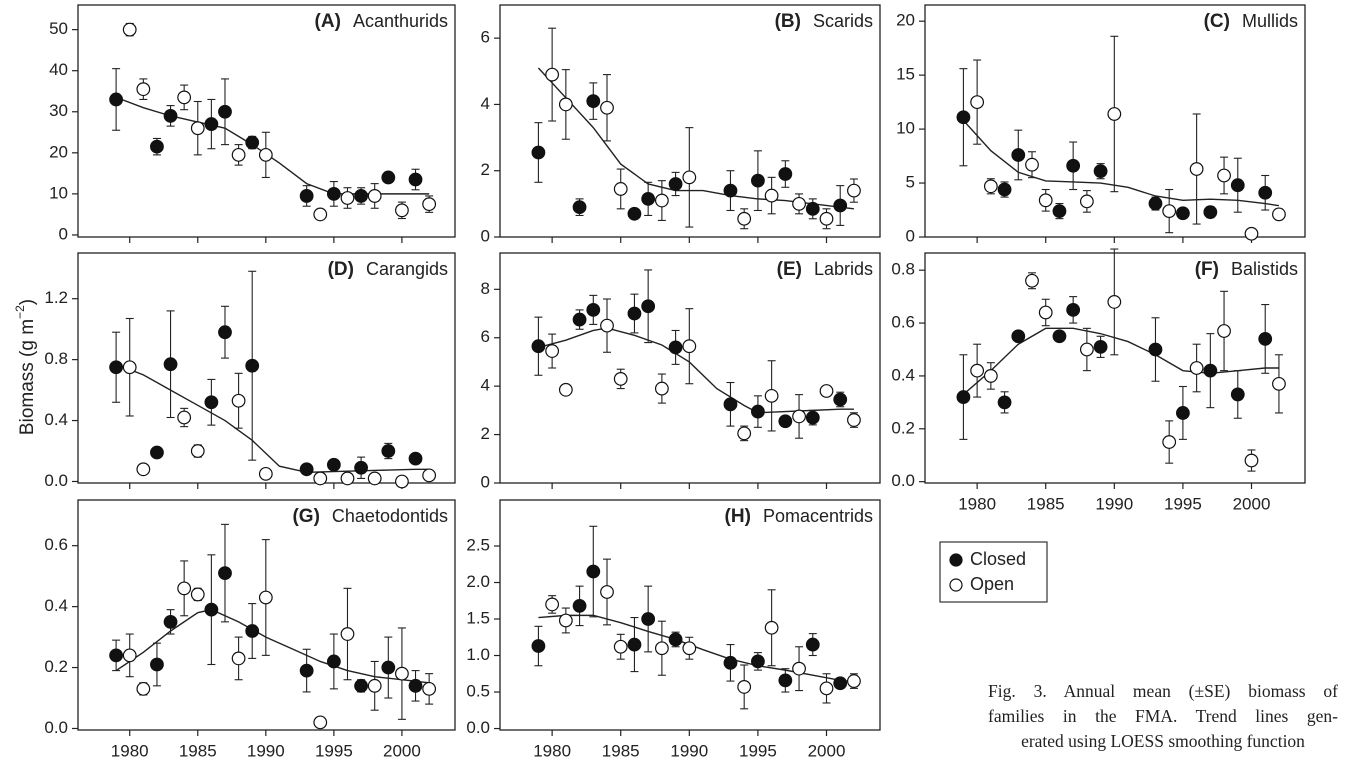 This screenshot has width=1345, height=768. I want to click on panel-title: Pomacentrids, so click(818, 516).